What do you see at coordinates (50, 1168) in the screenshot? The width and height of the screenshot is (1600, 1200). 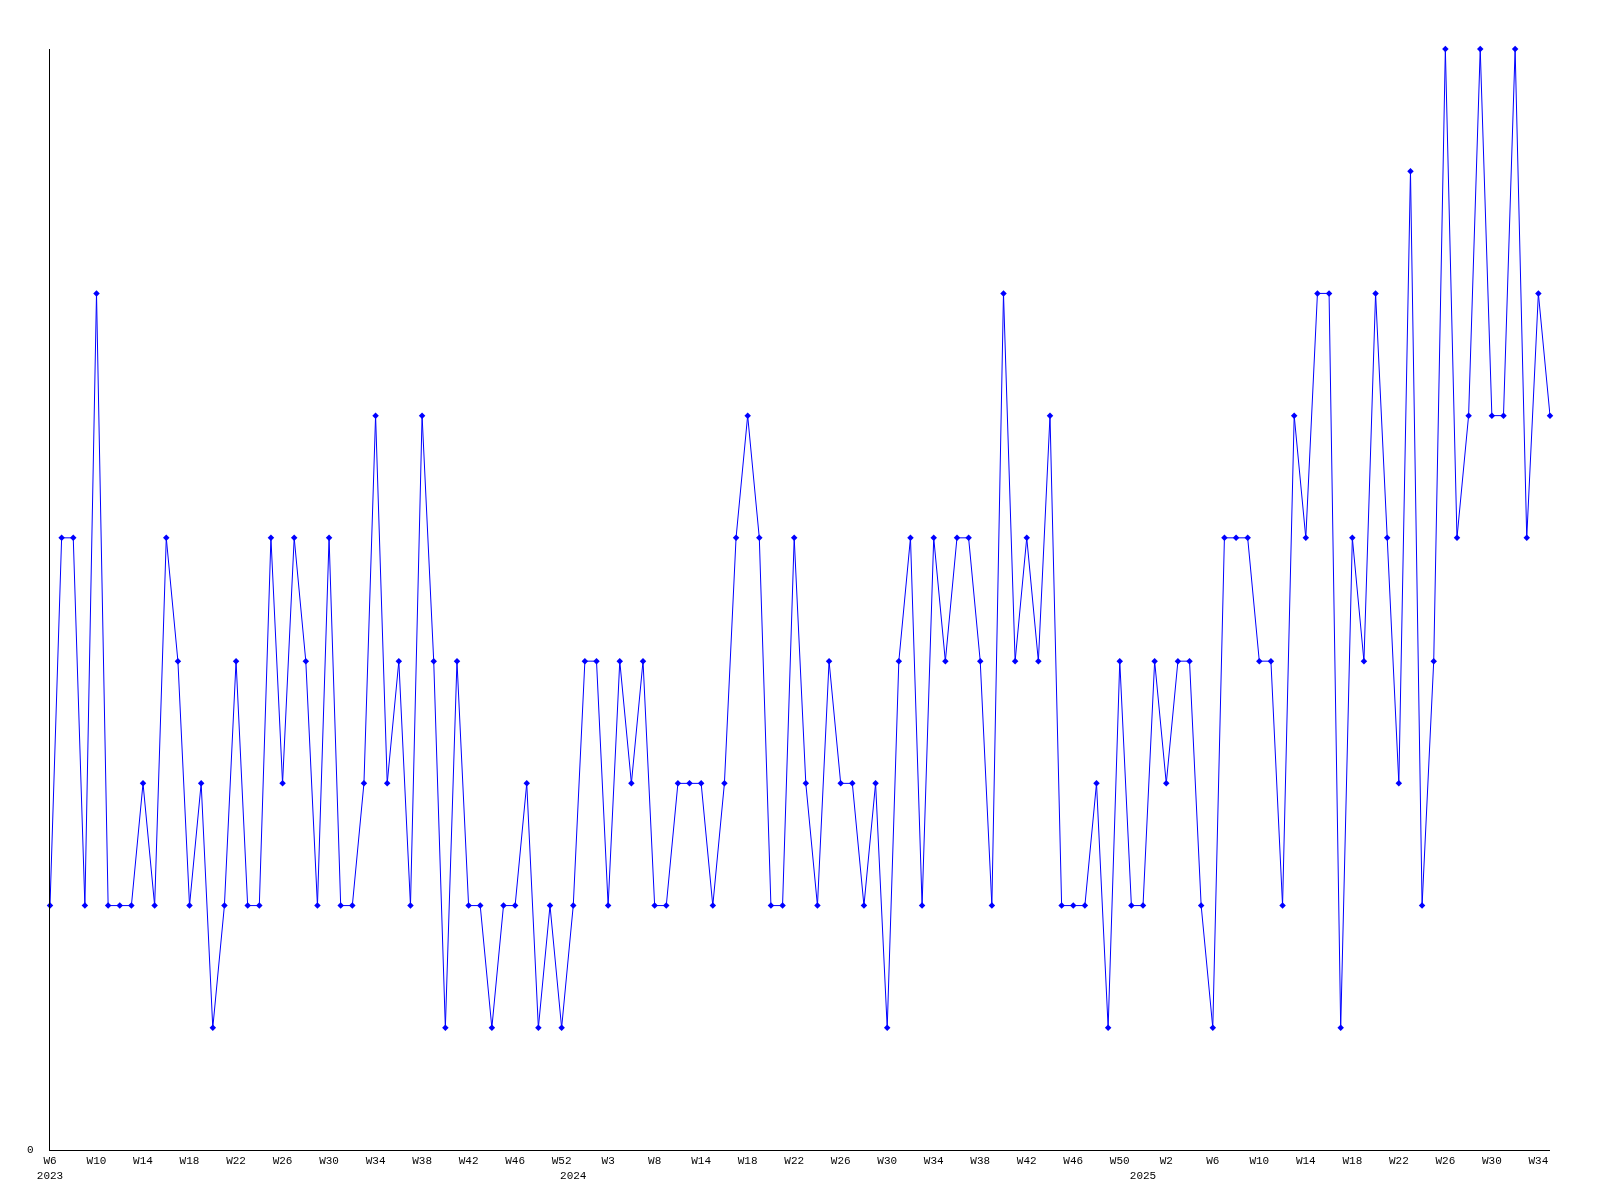 I see `x-tick-label: W6 2023` at bounding box center [50, 1168].